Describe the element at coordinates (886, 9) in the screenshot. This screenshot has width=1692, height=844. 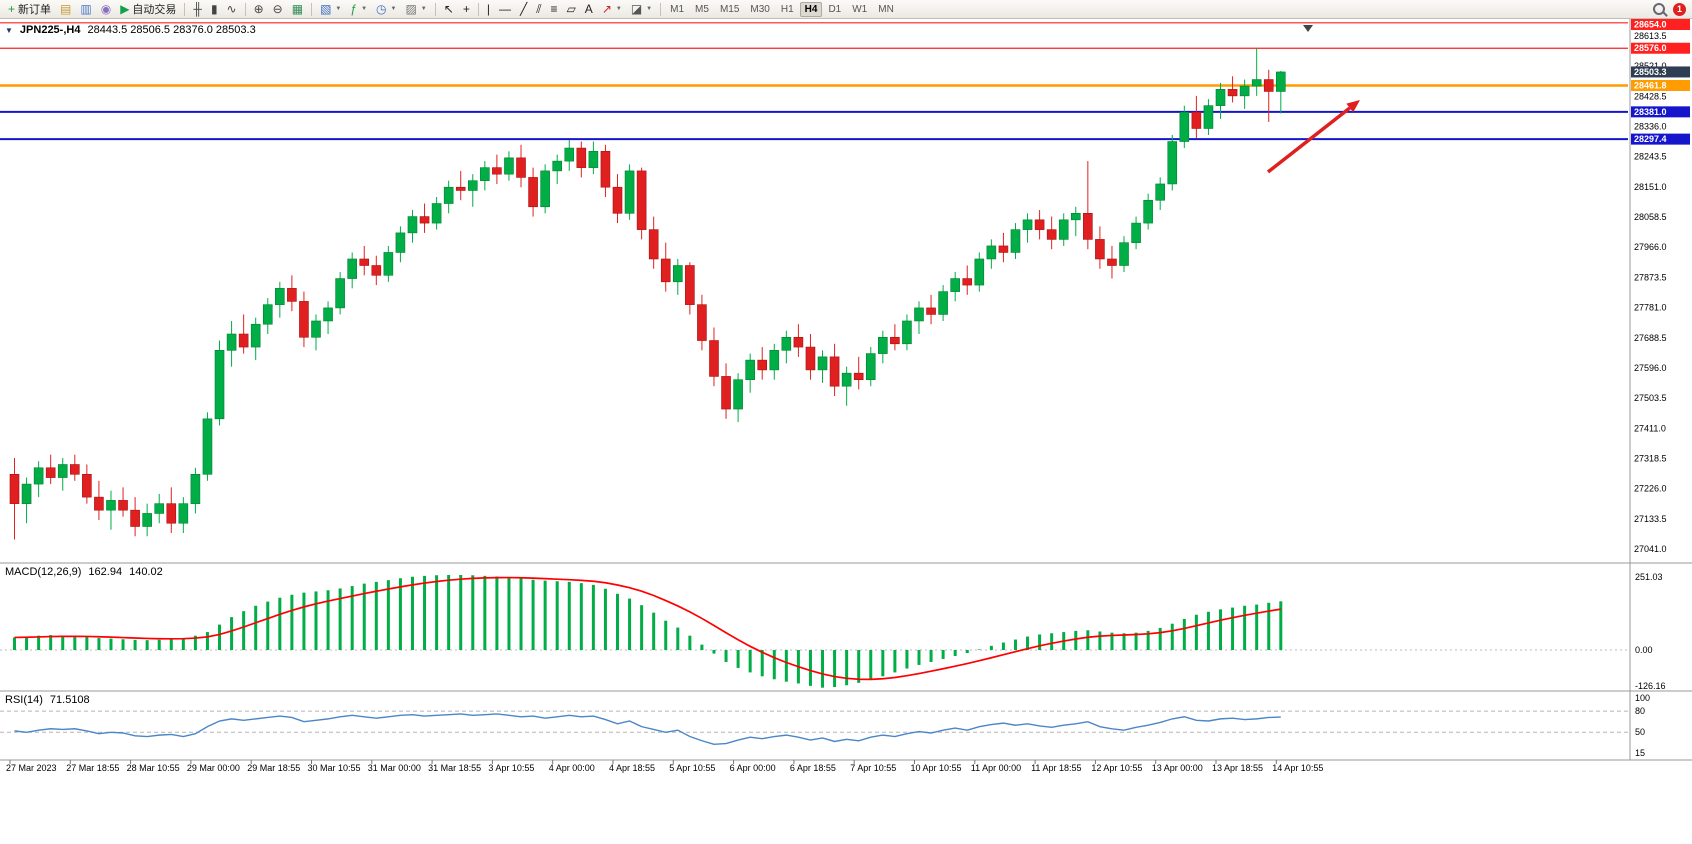
I see `timeframe-button-mn: MN` at that location.